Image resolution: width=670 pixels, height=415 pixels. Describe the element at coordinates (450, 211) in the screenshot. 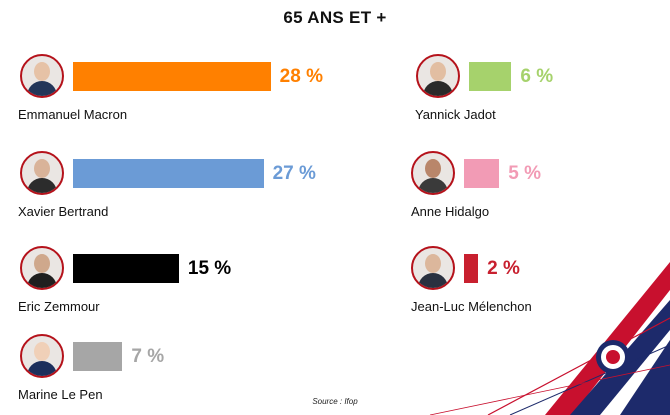

I see `category-label: Anne Hidalgo` at that location.